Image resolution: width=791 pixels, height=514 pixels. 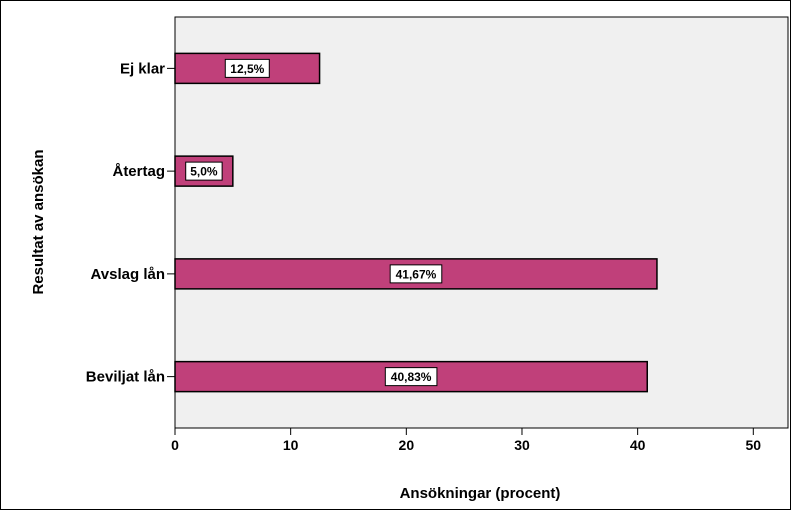 I want to click on y-tick-label-avslag-lan: Avslag lån, so click(x=128, y=274).